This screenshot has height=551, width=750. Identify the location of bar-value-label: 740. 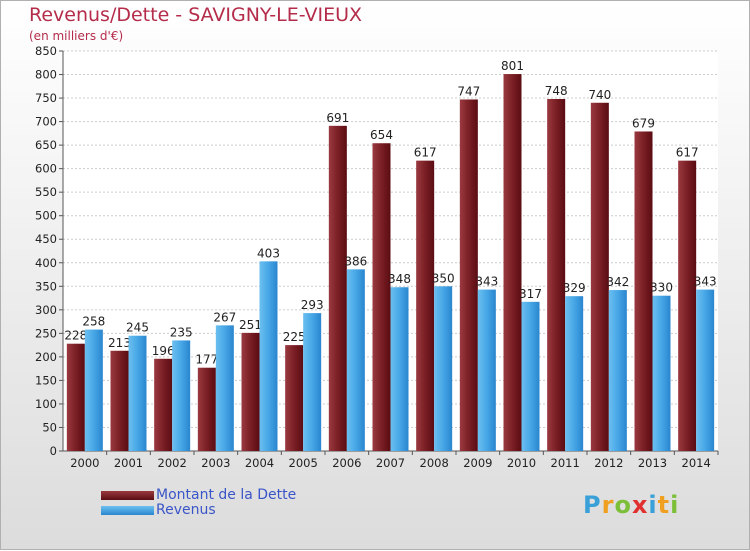
(599, 95).